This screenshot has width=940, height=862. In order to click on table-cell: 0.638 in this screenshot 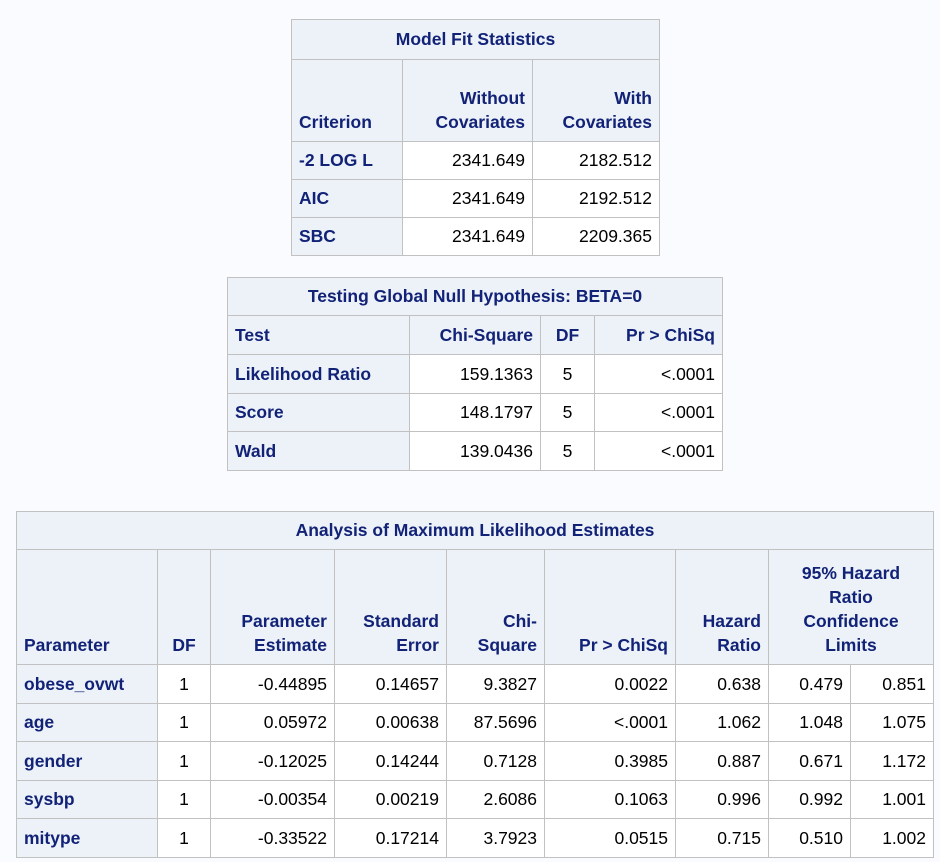, I will do `click(722, 684)`.